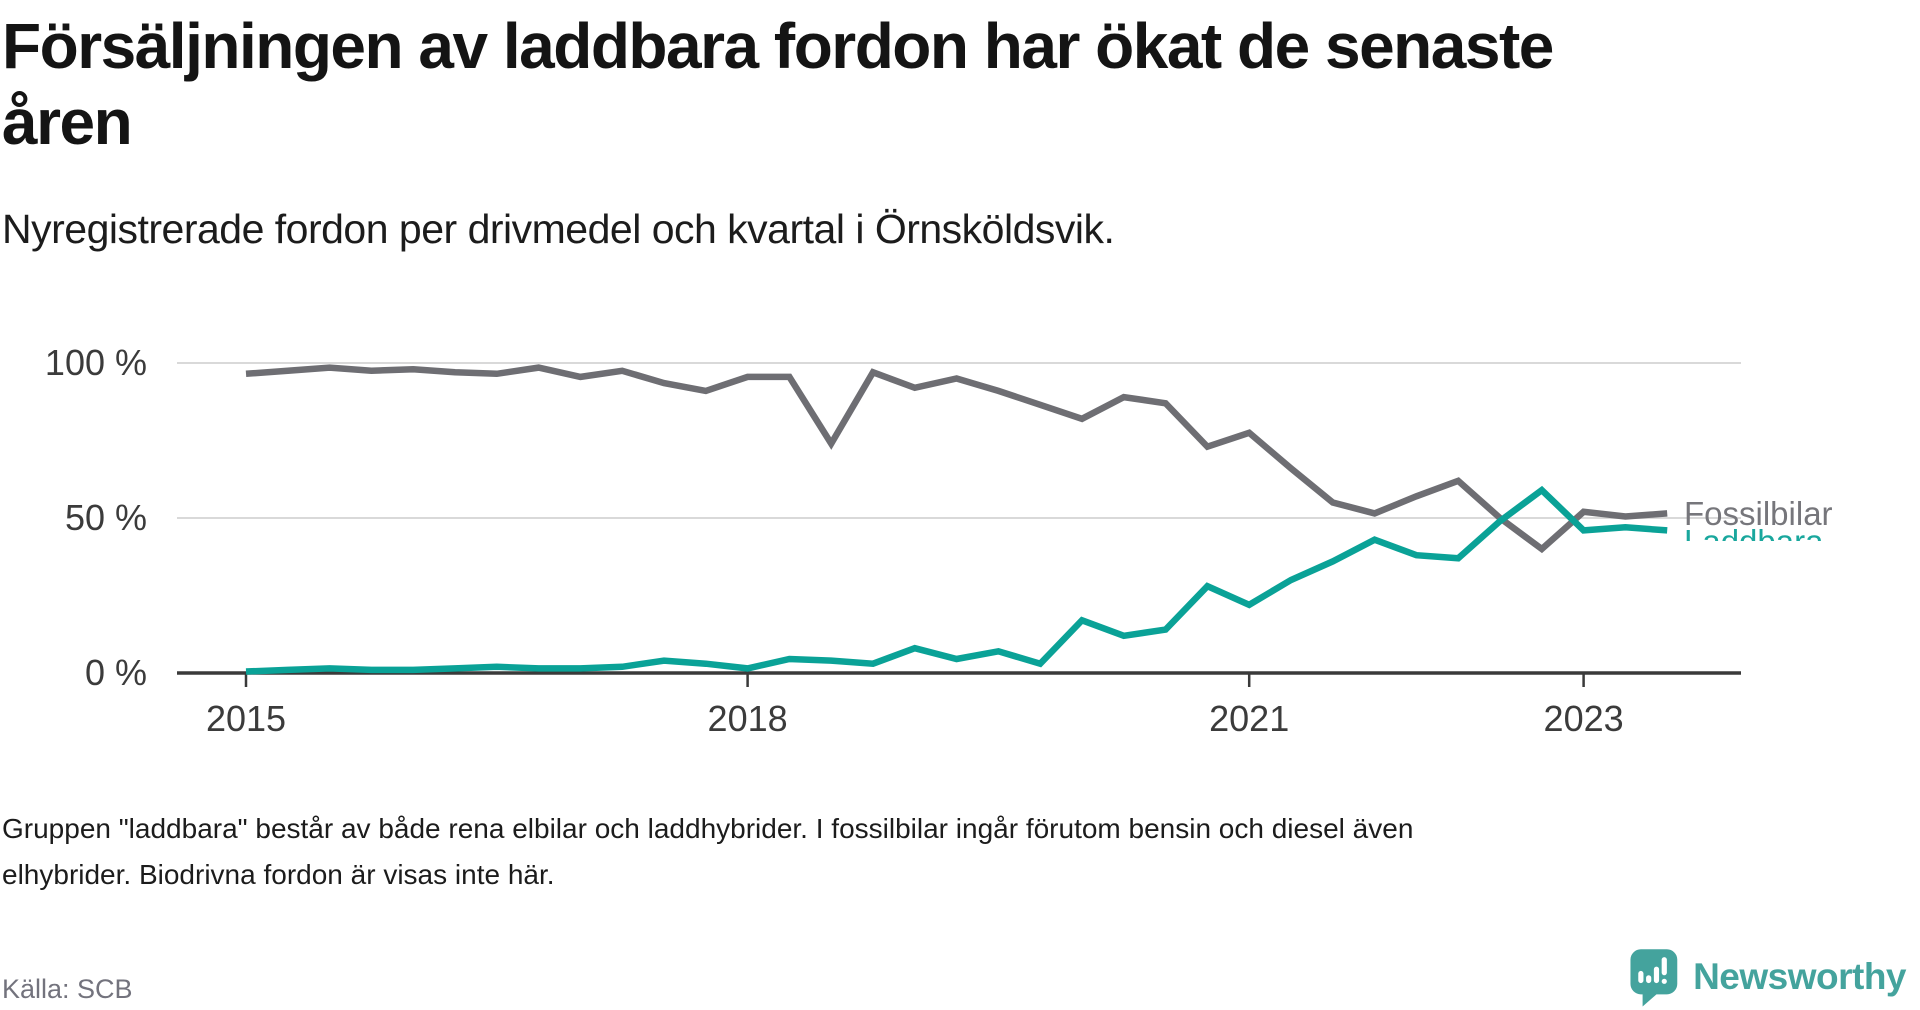 This screenshot has width=1920, height=1010. What do you see at coordinates (1799, 976) in the screenshot?
I see `brand-name: Newsworthy` at bounding box center [1799, 976].